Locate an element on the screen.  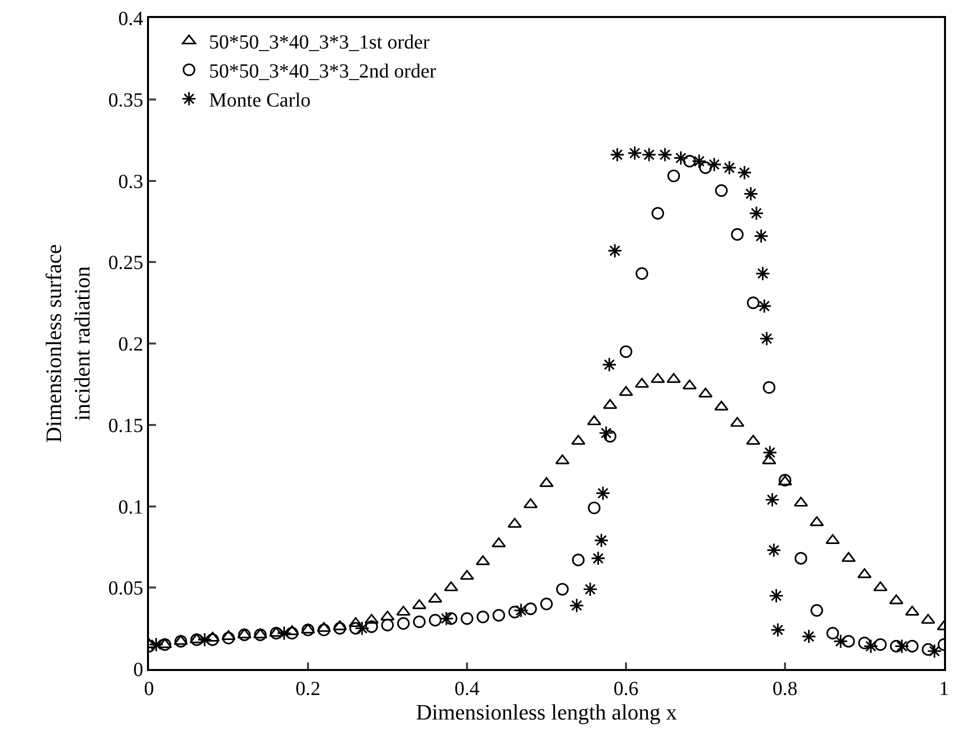
legend-label: 50*50_3*40_3*3_1st order is located at coordinates (319, 43).